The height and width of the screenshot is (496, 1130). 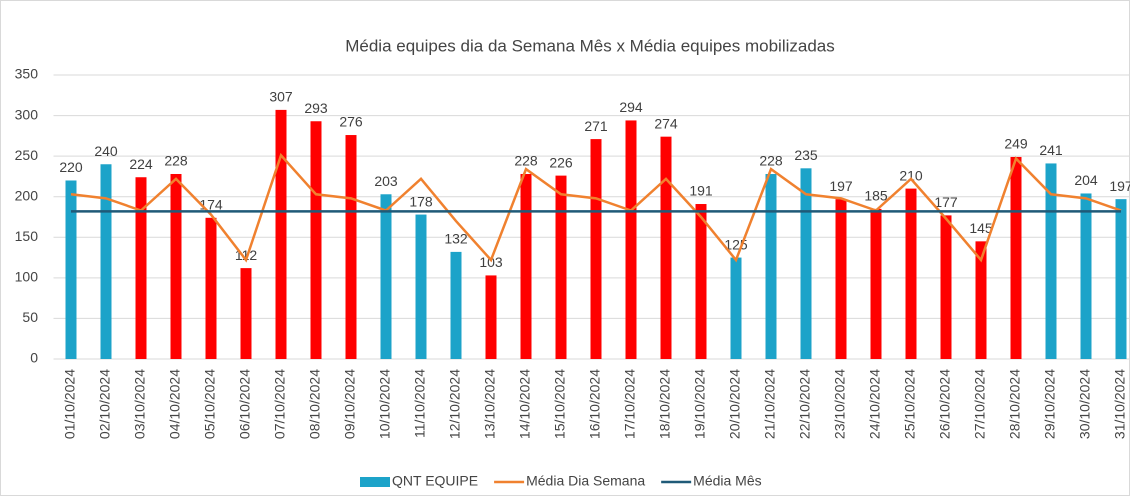 What do you see at coordinates (700, 404) in the screenshot?
I see `x-tick-label: 19/10/2024` at bounding box center [700, 404].